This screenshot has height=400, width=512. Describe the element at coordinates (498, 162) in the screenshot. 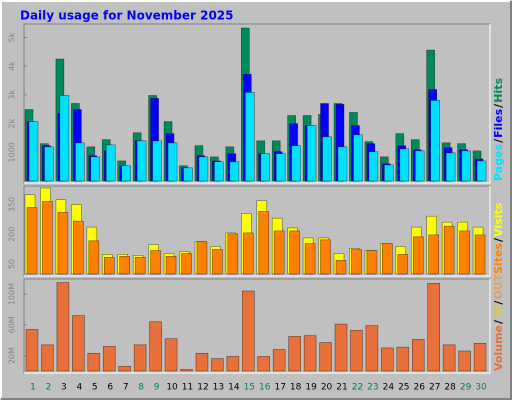

I see `legend-label: Pages` at that location.